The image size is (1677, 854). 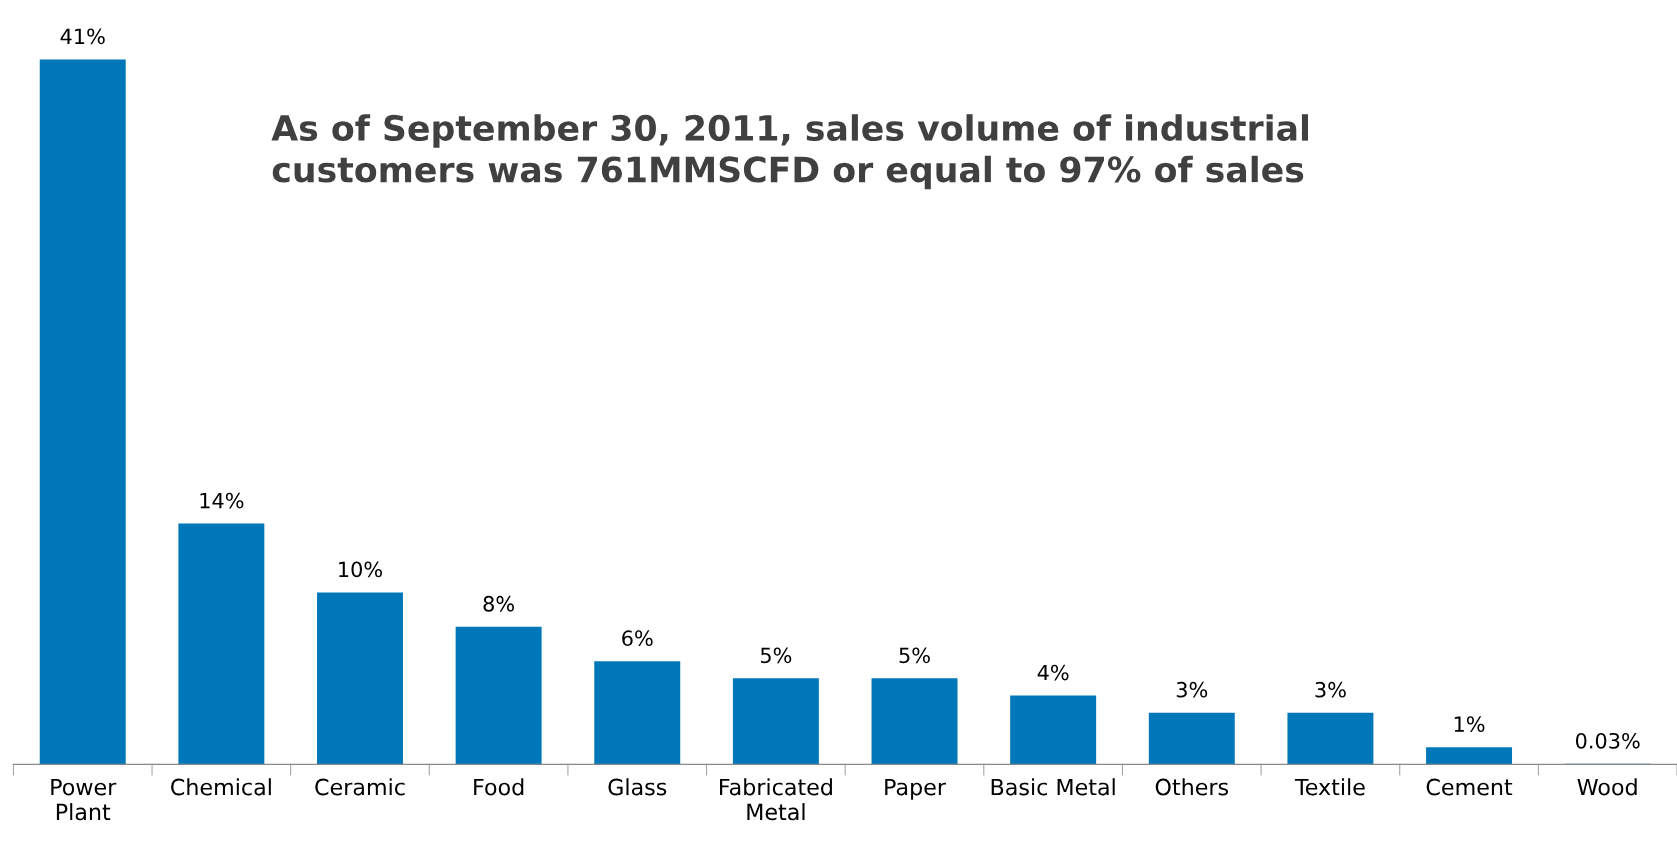 What do you see at coordinates (1607, 787) in the screenshot?
I see `x-tick-label: Wood` at bounding box center [1607, 787].